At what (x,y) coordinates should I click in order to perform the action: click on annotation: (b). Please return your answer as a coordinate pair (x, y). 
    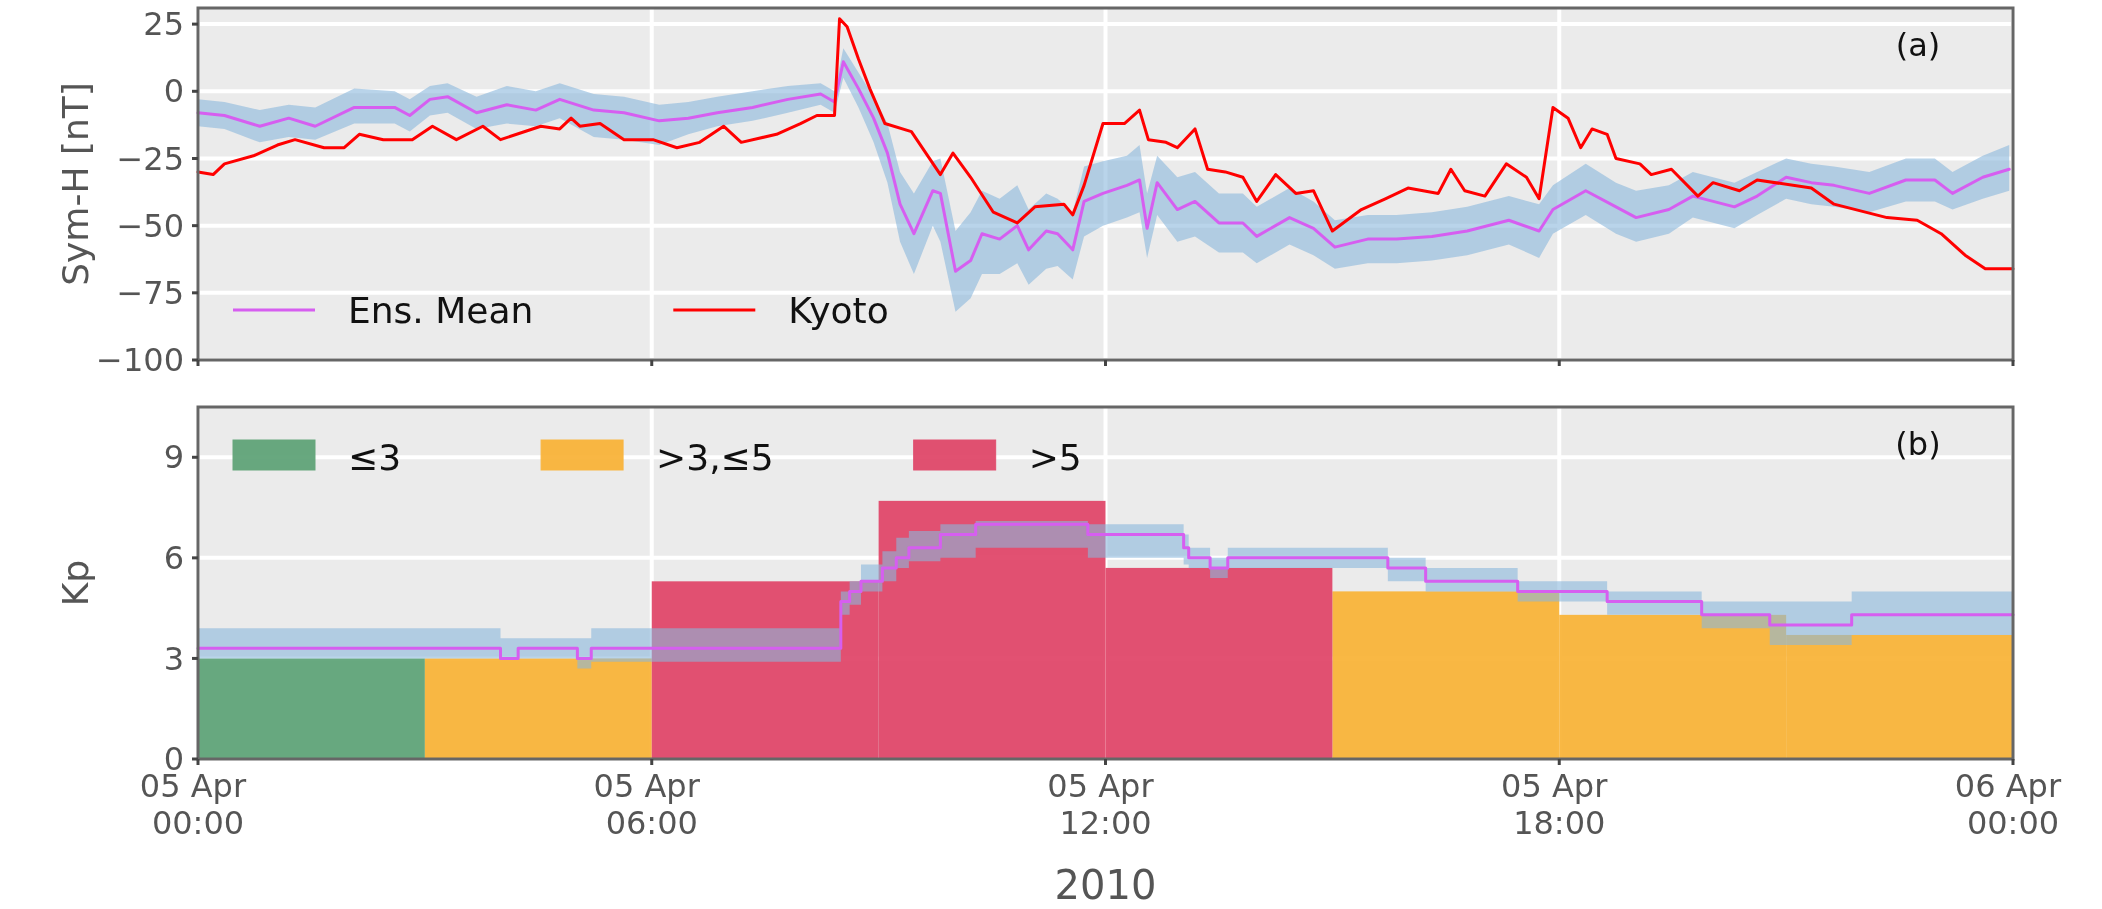
    Looking at the image, I should click on (1918, 444).